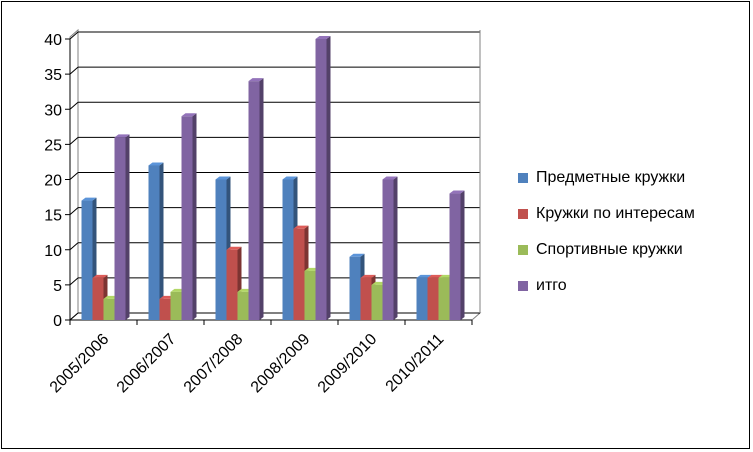 This screenshot has width=753, height=452. What do you see at coordinates (281, 364) in the screenshot?
I see `x-tick-label: 2008/2009` at bounding box center [281, 364].